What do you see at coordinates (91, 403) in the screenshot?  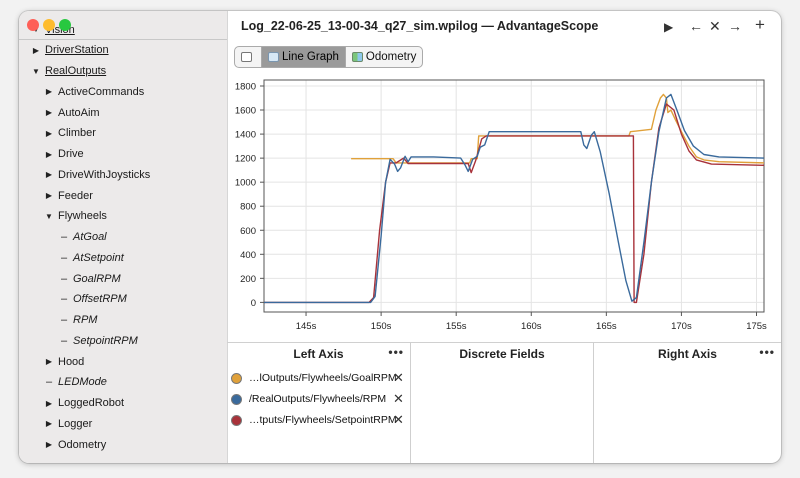 I see `tree-item-label: LoggedRobot` at bounding box center [91, 403].